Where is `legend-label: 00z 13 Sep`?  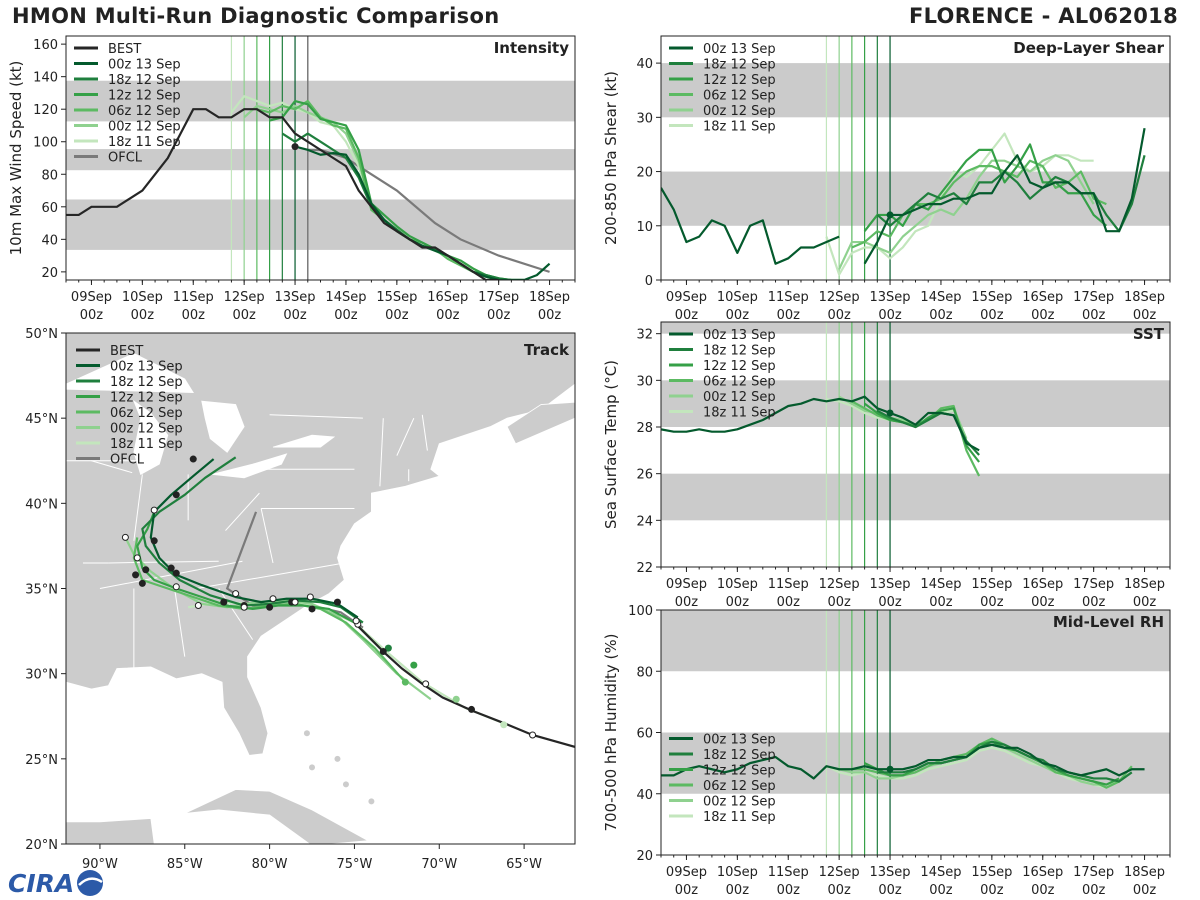 legend-label: 00z 13 Sep is located at coordinates (739, 335).